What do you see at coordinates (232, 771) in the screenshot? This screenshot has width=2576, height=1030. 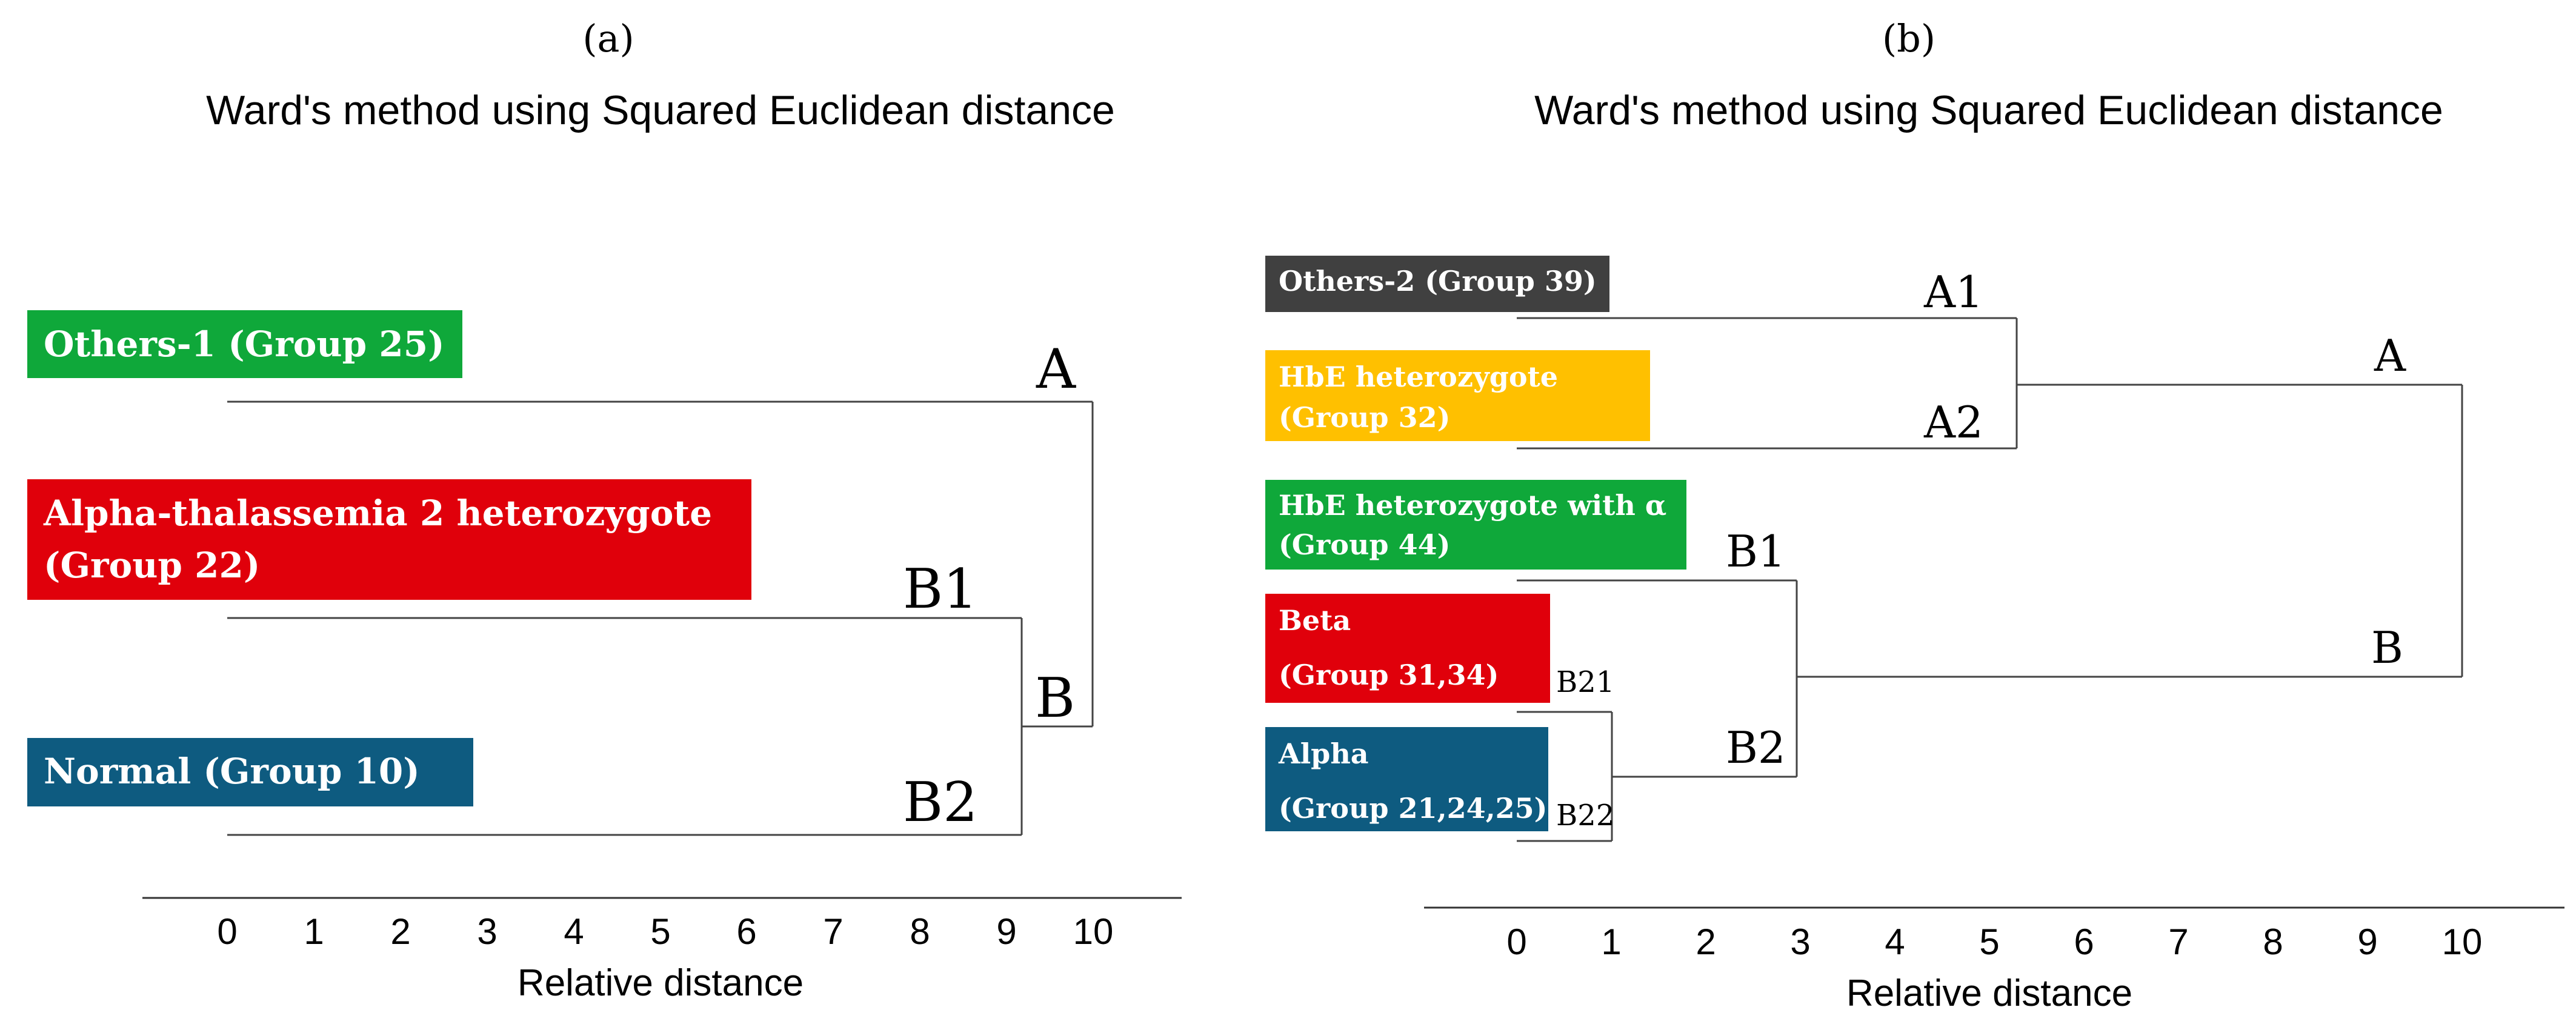 I see `group-label-normal: Normal (Group 10)` at bounding box center [232, 771].